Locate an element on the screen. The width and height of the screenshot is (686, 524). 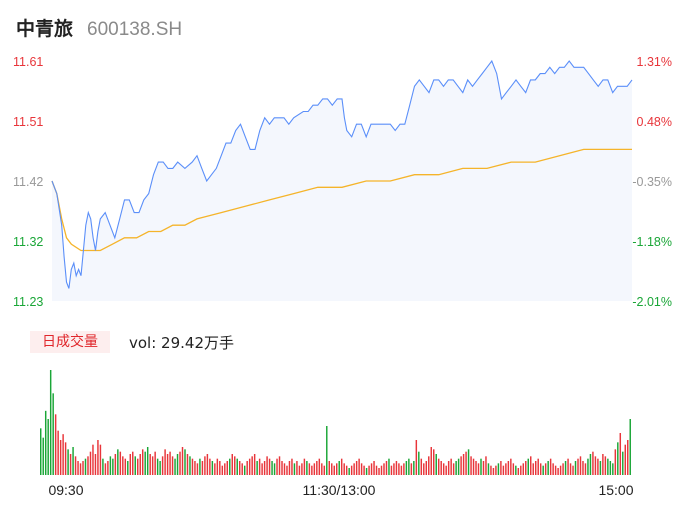
stock-name: 中青旅 is located at coordinates (45, 29).